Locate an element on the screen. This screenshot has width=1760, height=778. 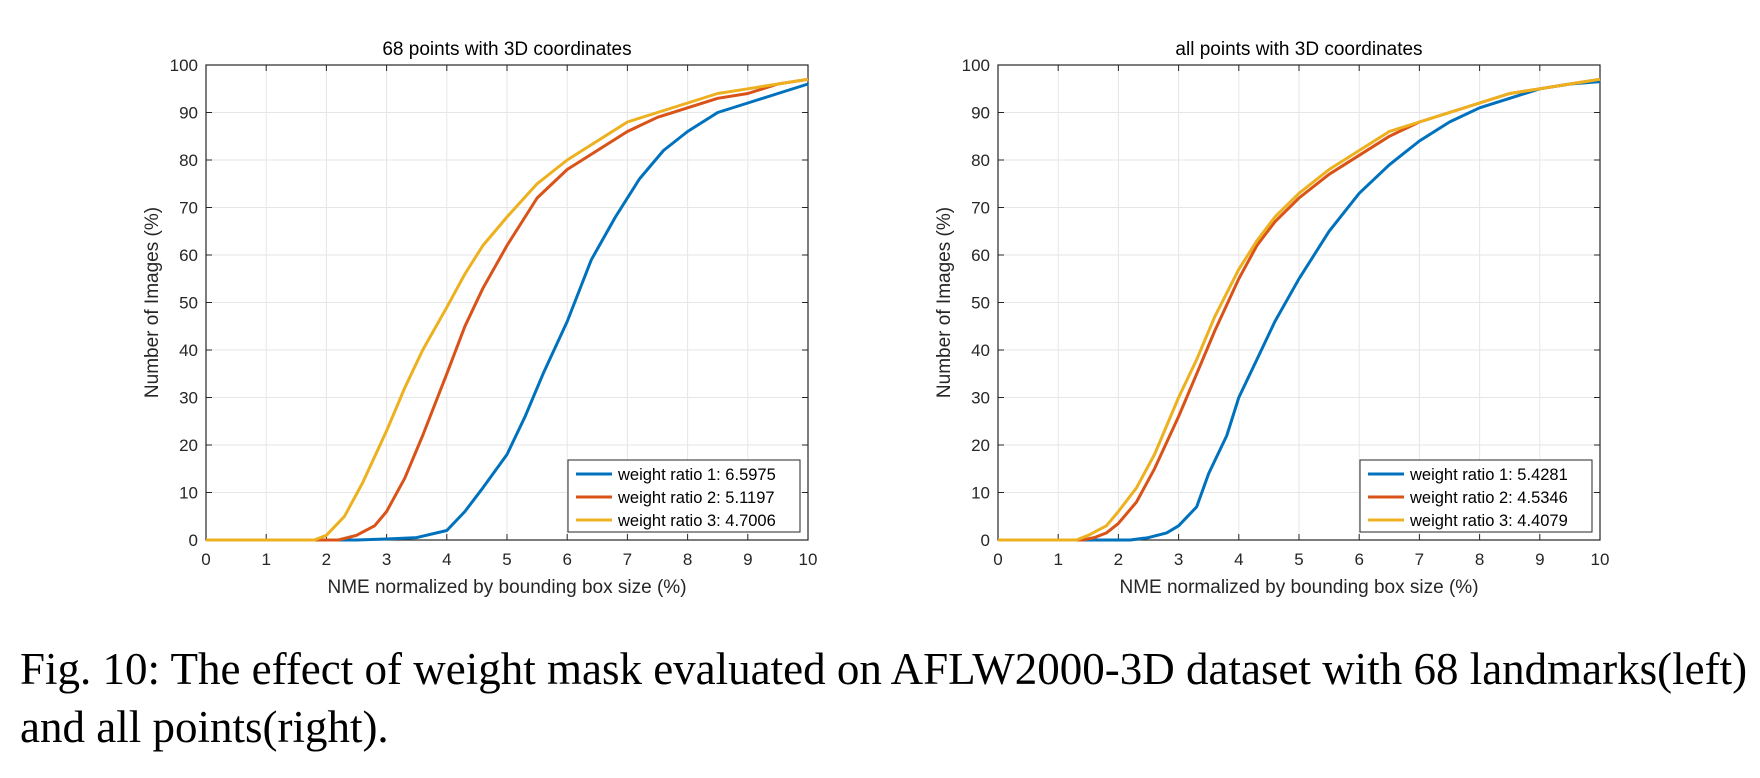
legend-entry-2: weight ratio 2: 4.5346 is located at coordinates (1488, 498).